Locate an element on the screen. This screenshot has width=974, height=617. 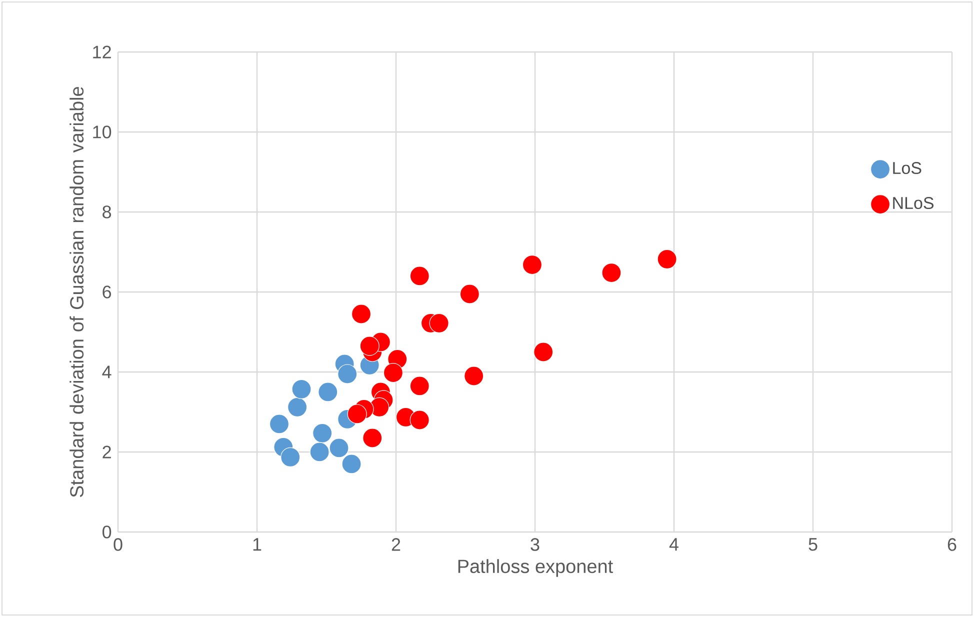
y-tick-label: 12 is located at coordinates (102, 52).